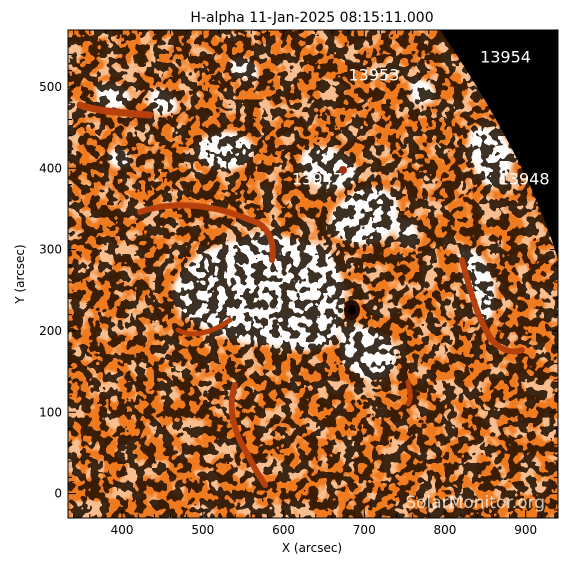 Image resolution: width=564 pixels, height=564 pixels. What do you see at coordinates (58, 494) in the screenshot?
I see `y-tick-label: 0` at bounding box center [58, 494].